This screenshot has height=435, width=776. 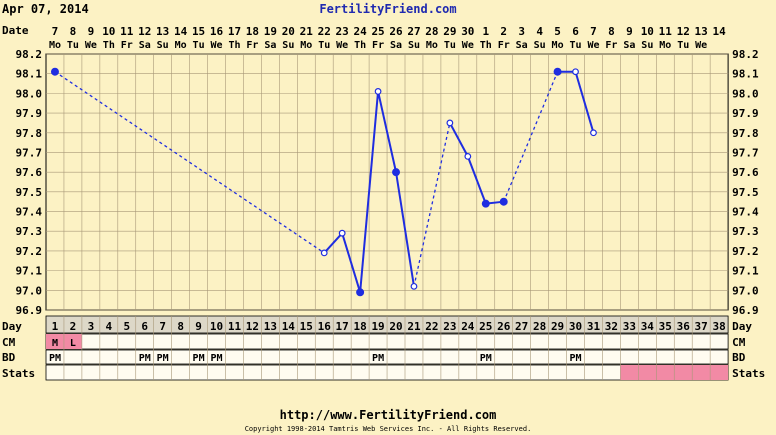 I want to click on date-label: 15, so click(x=198, y=31).